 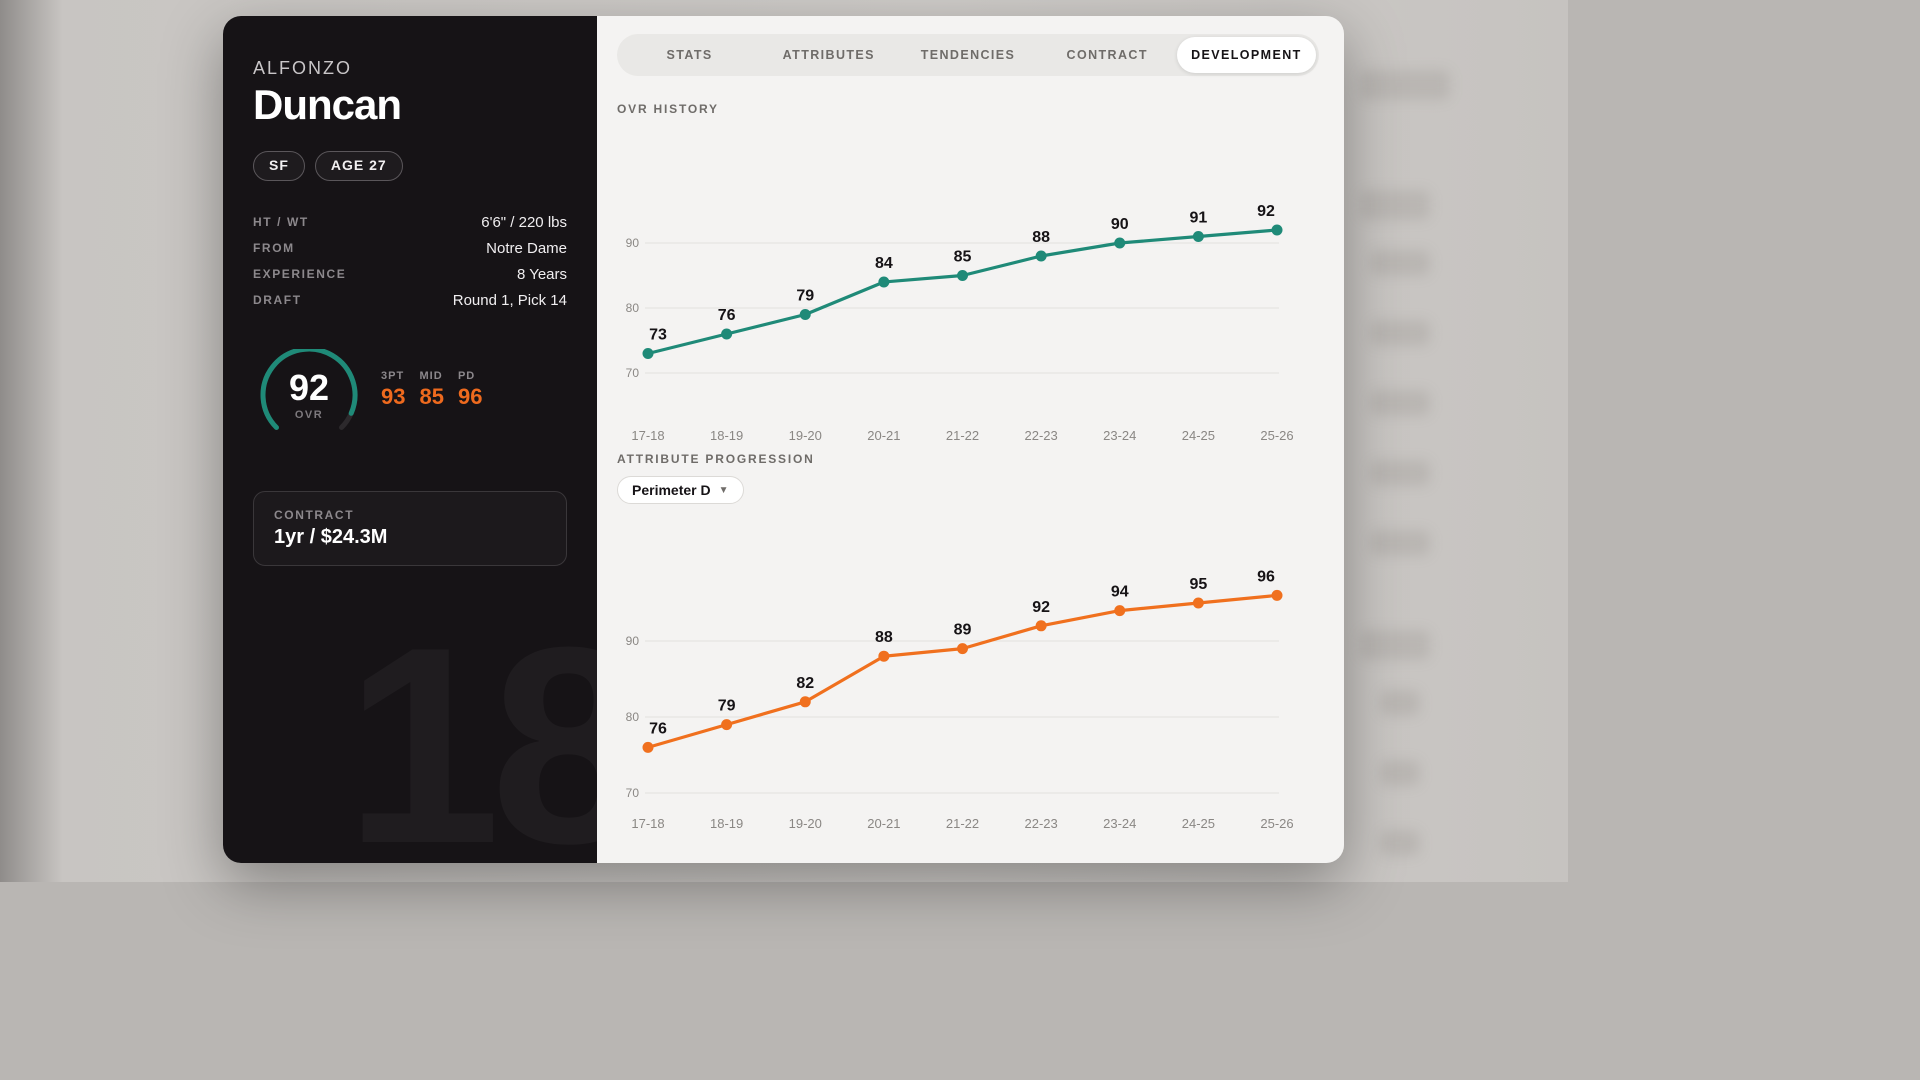 I want to click on series-line, so click(x=962, y=671).